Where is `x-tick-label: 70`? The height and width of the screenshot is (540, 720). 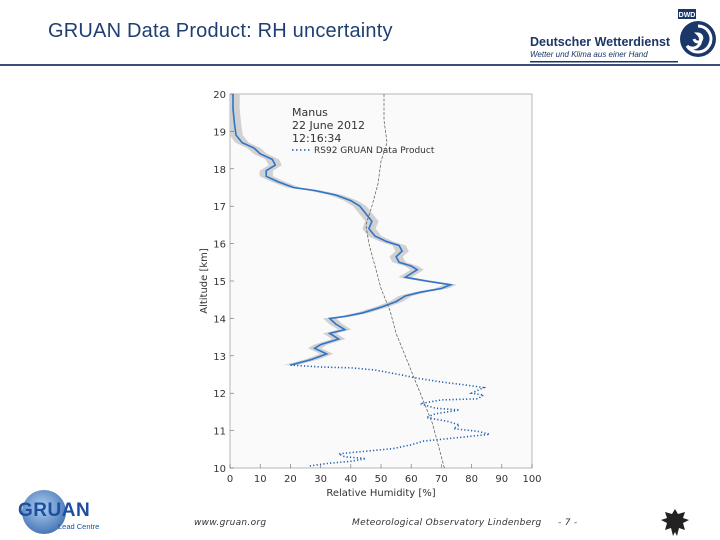 x-tick-label: 70 is located at coordinates (441, 479).